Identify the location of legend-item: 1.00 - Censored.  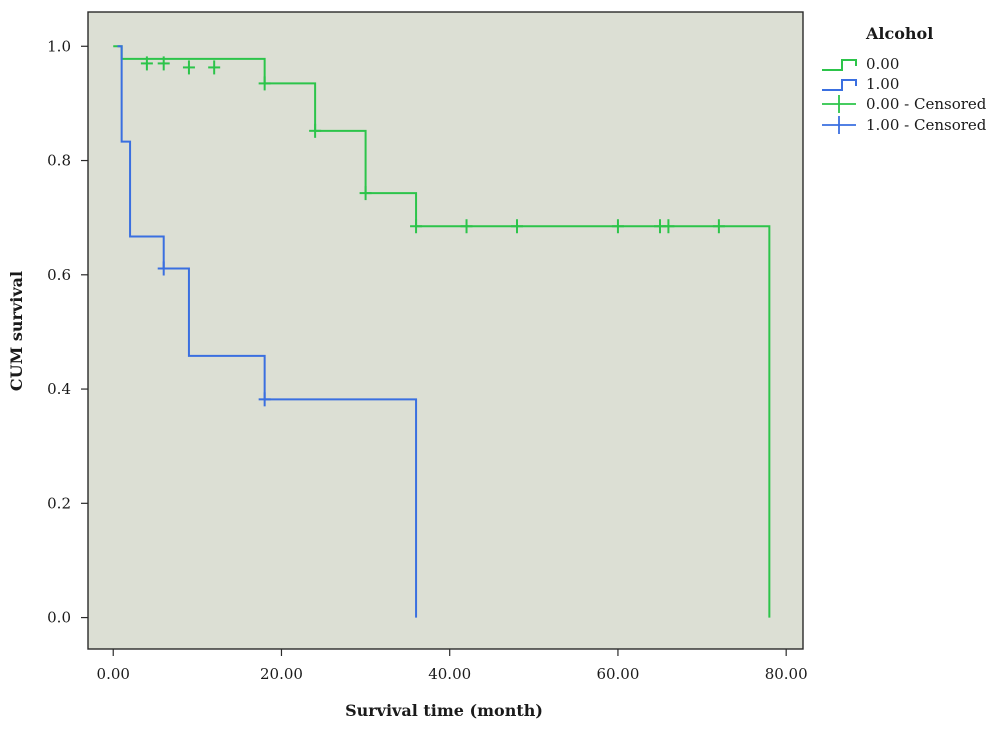
(904, 125).